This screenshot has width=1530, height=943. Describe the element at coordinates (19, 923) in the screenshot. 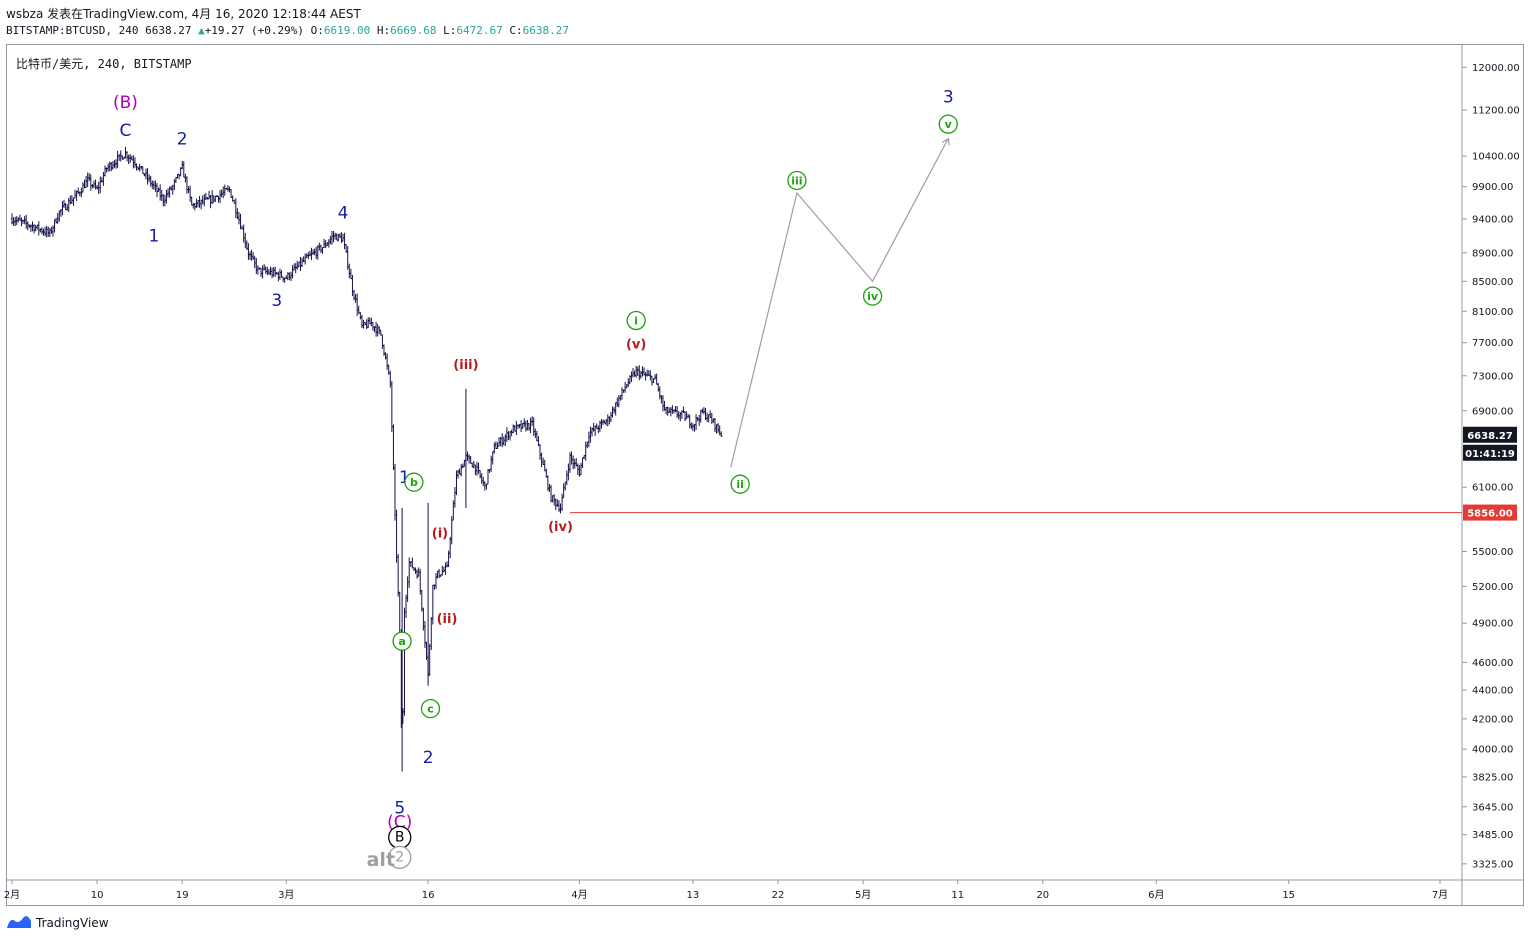

I see `tradingview-logo-icon` at that location.